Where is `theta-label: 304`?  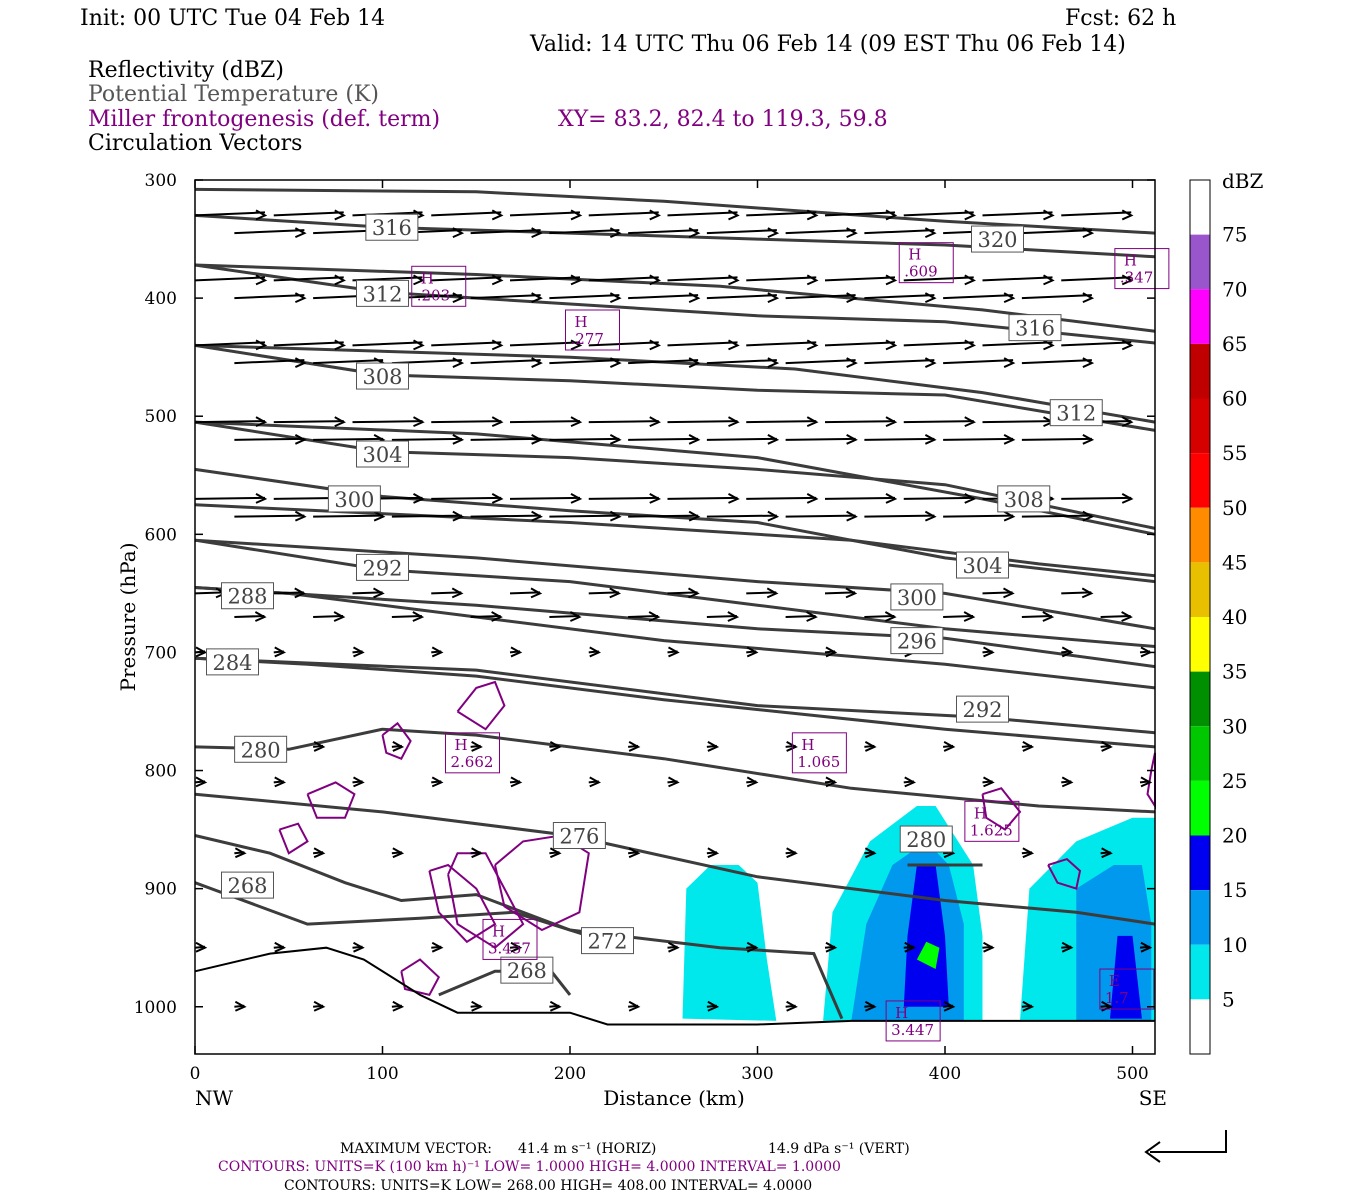
theta-label: 304 is located at coordinates (382, 454).